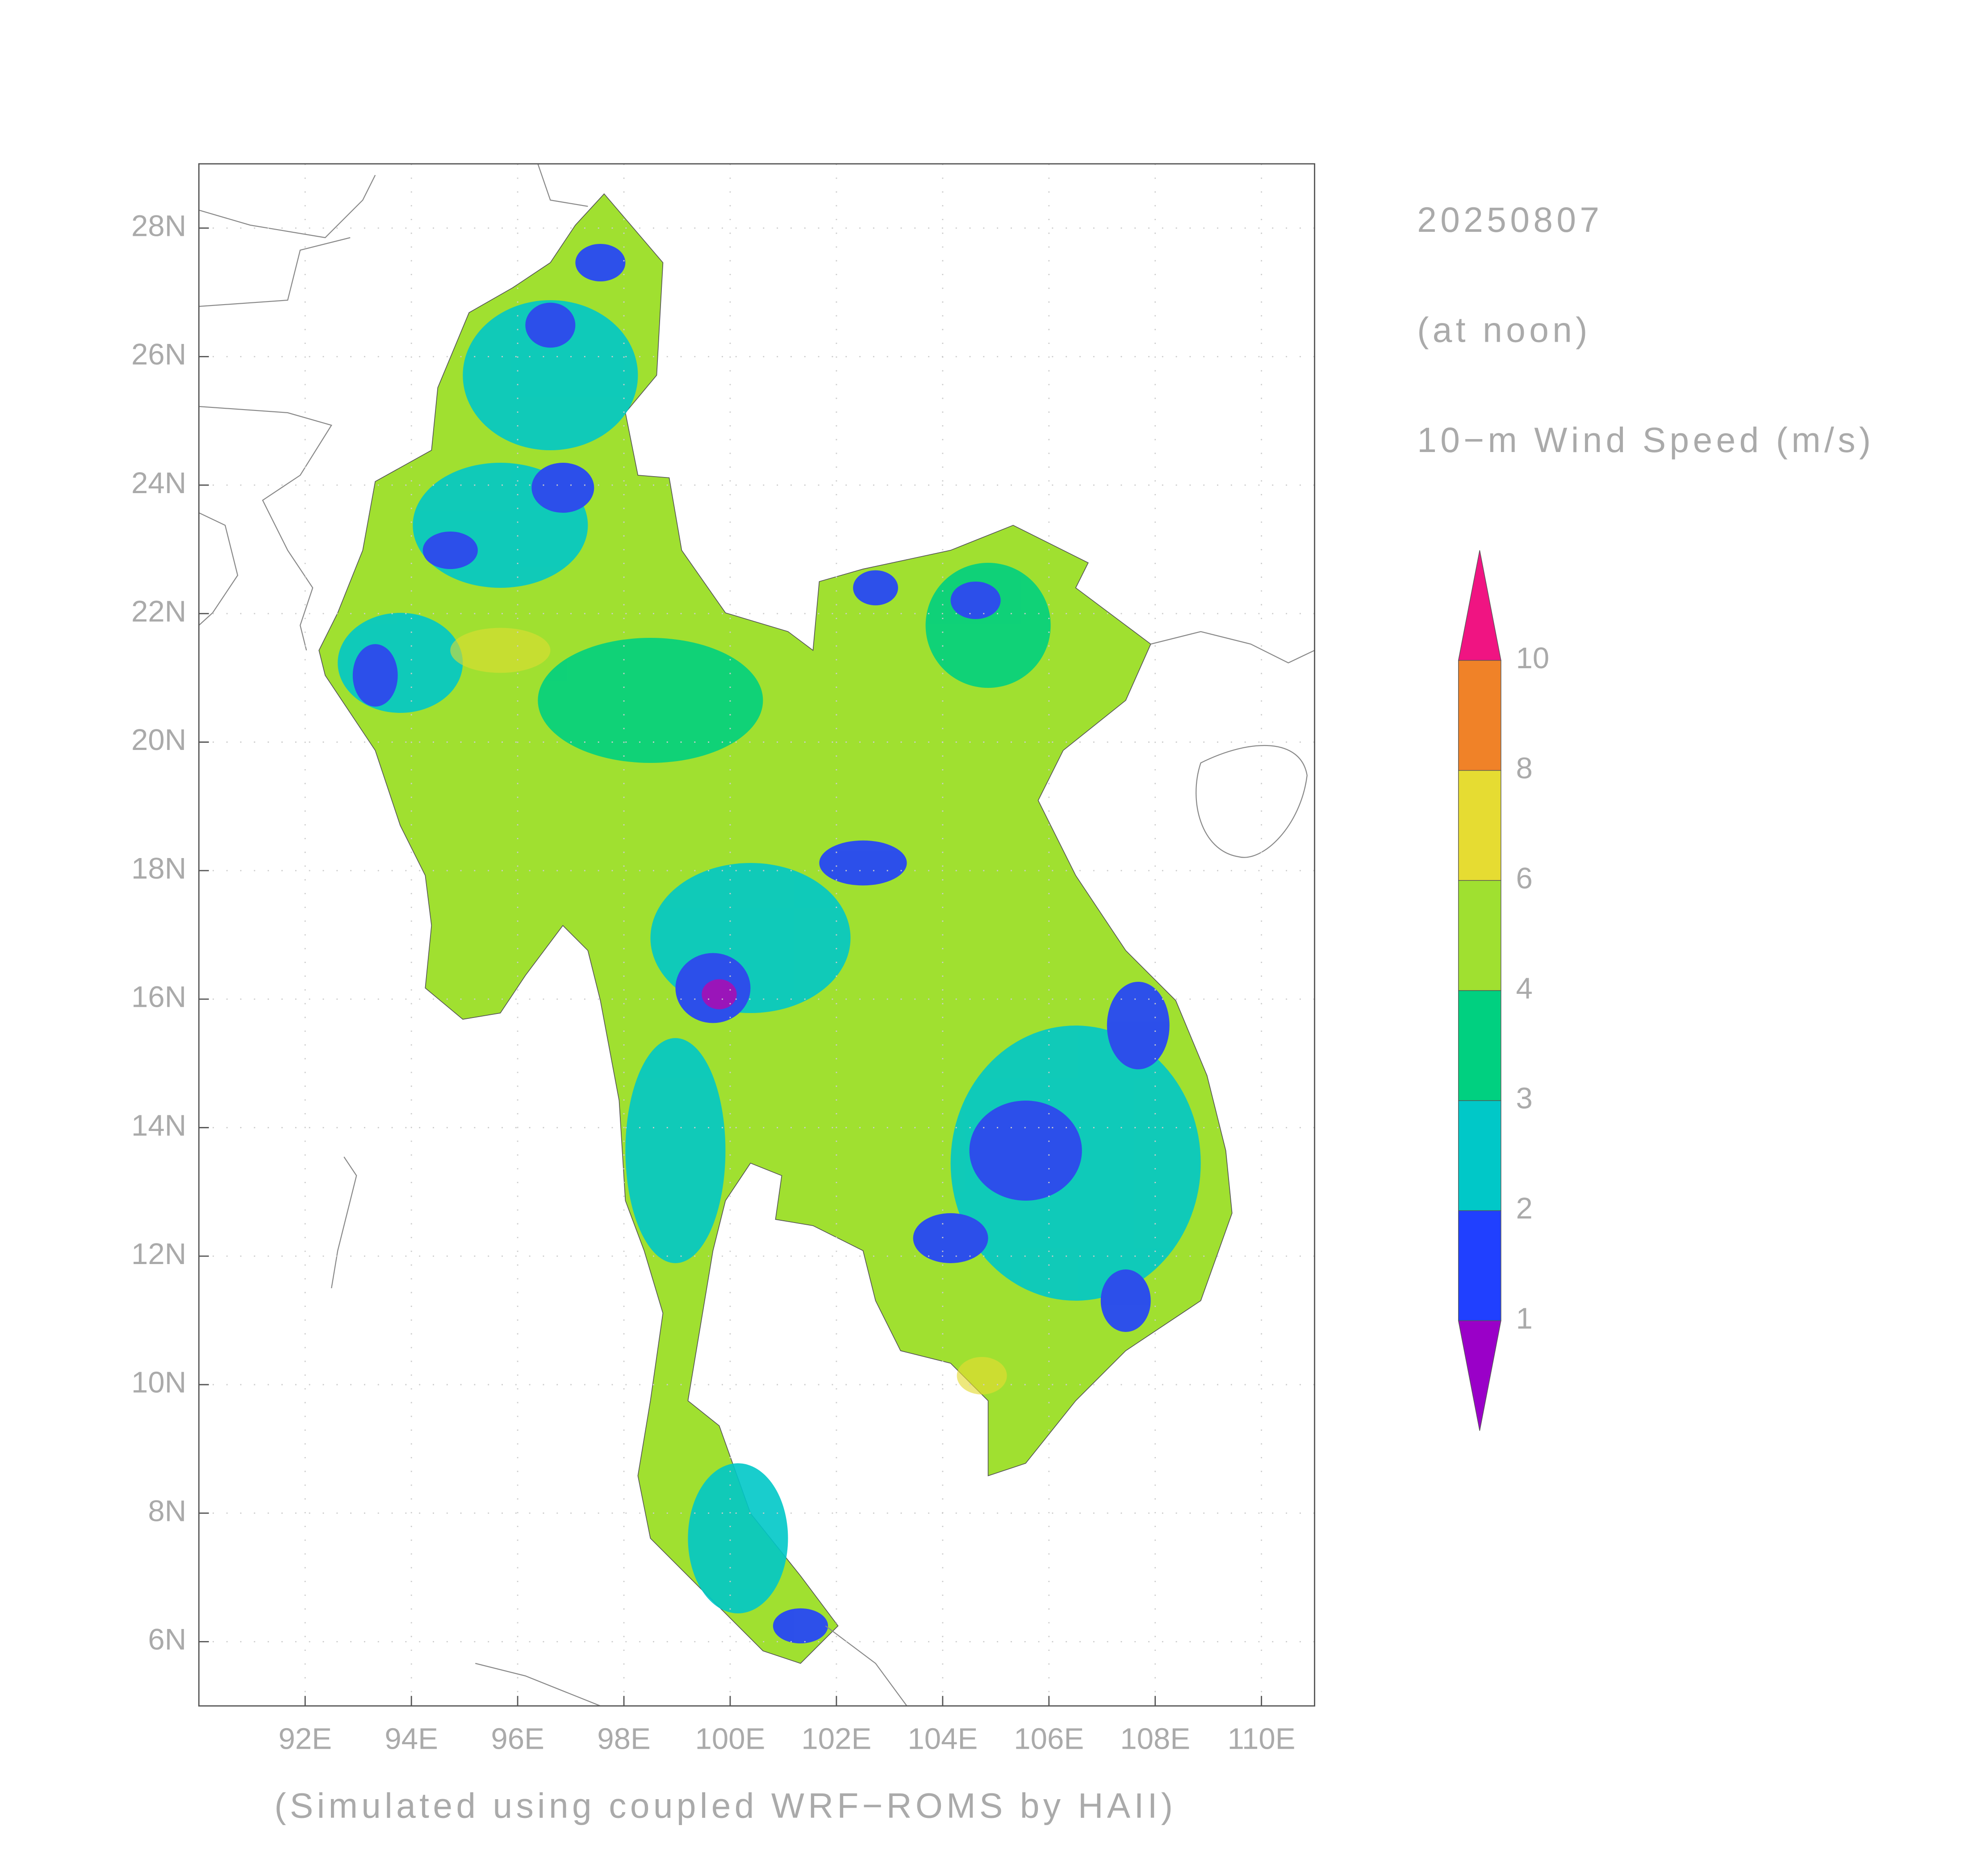 Image resolution: width=1965 pixels, height=1876 pixels. I want to click on x-tick-label: 106E, so click(1049, 1738).